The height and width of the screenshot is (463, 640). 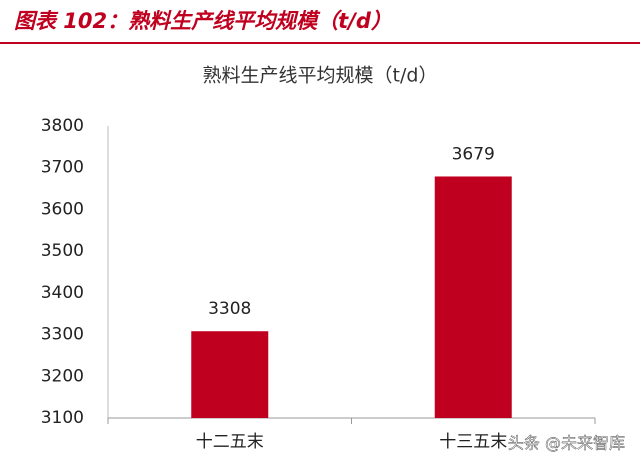 What do you see at coordinates (62, 418) in the screenshot?
I see `y-tick-label: 3100` at bounding box center [62, 418].